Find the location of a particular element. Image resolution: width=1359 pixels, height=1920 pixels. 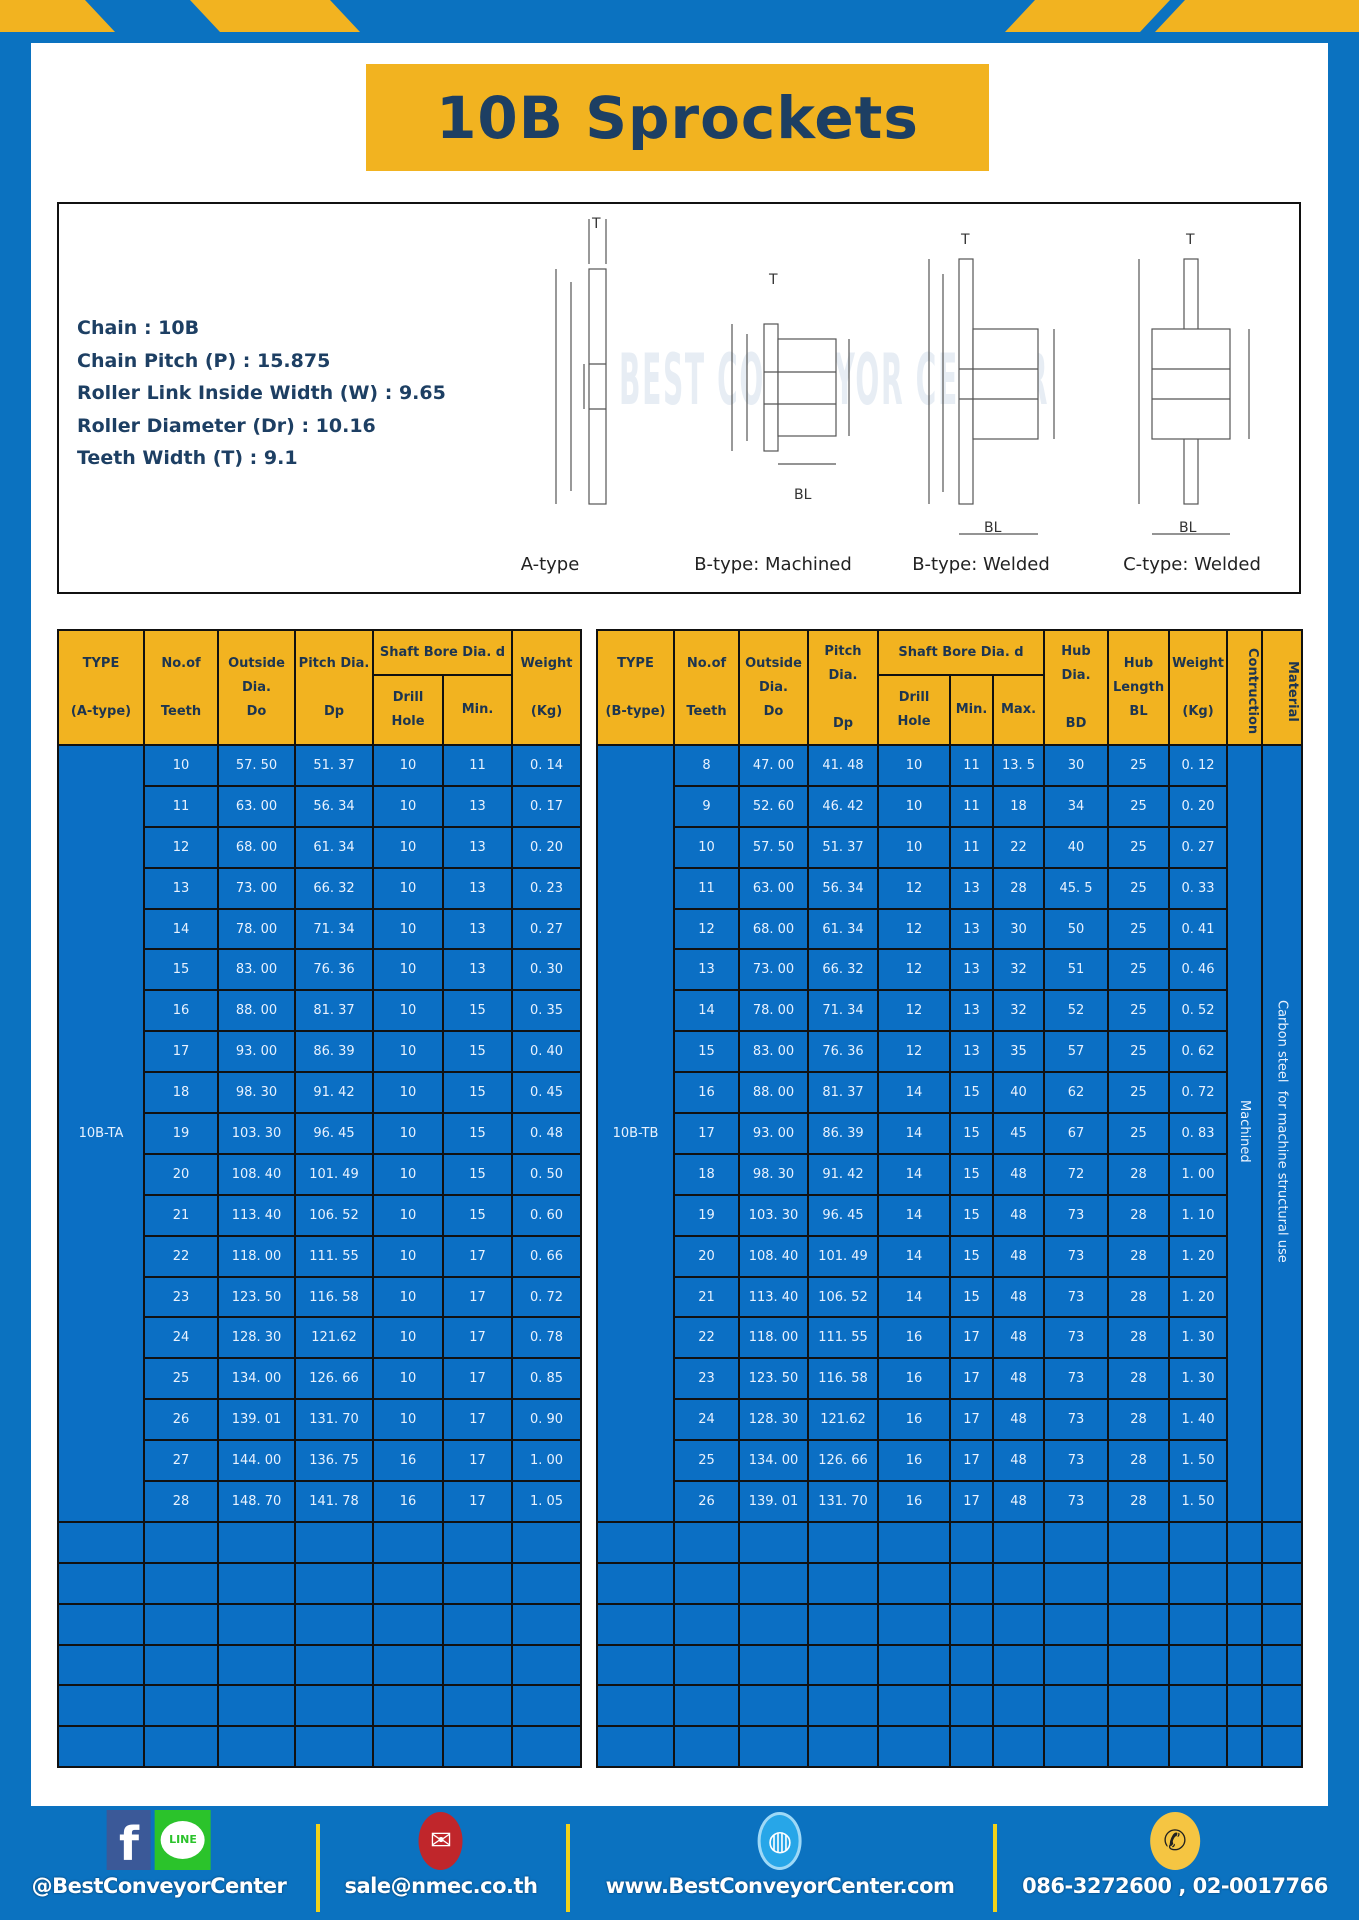

footer-social: f LINE @BestConveyorCenter is located at coordinates (159, 1852).